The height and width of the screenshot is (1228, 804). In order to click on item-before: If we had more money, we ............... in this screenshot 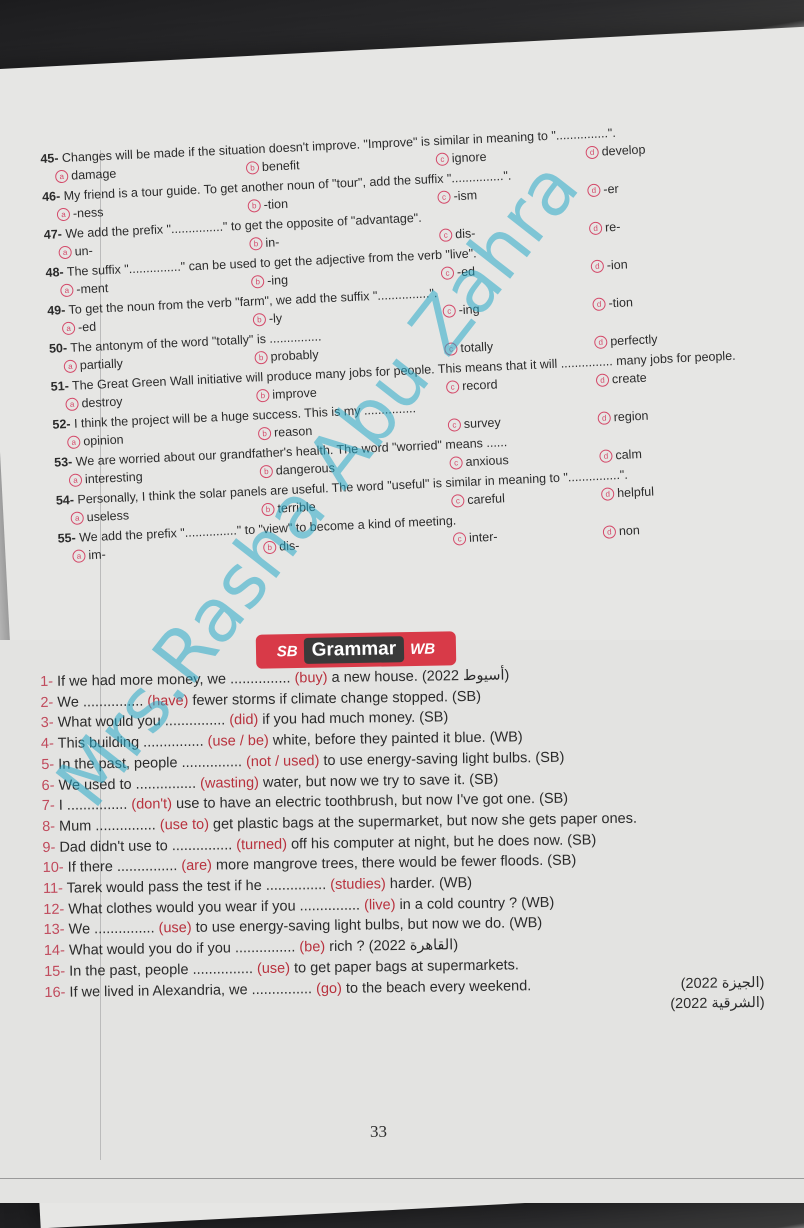, I will do `click(173, 680)`.